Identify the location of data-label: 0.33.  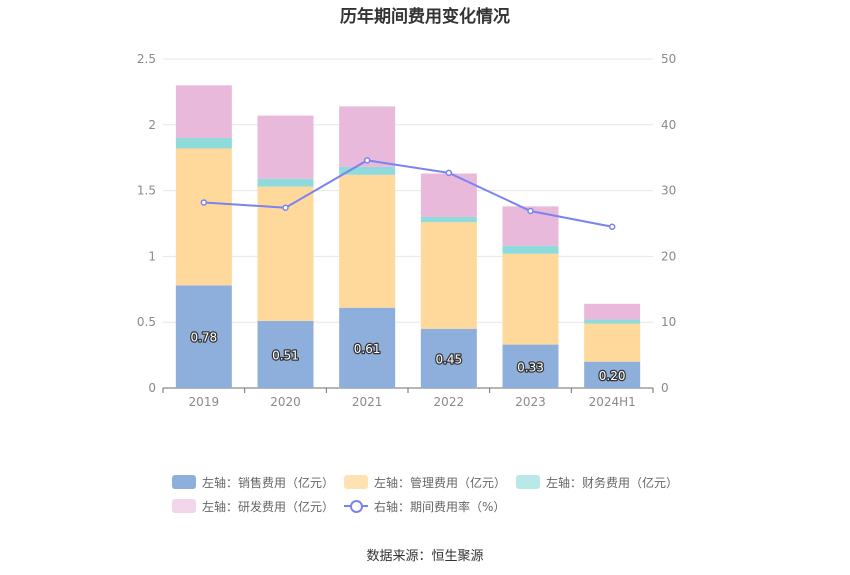
(530, 367).